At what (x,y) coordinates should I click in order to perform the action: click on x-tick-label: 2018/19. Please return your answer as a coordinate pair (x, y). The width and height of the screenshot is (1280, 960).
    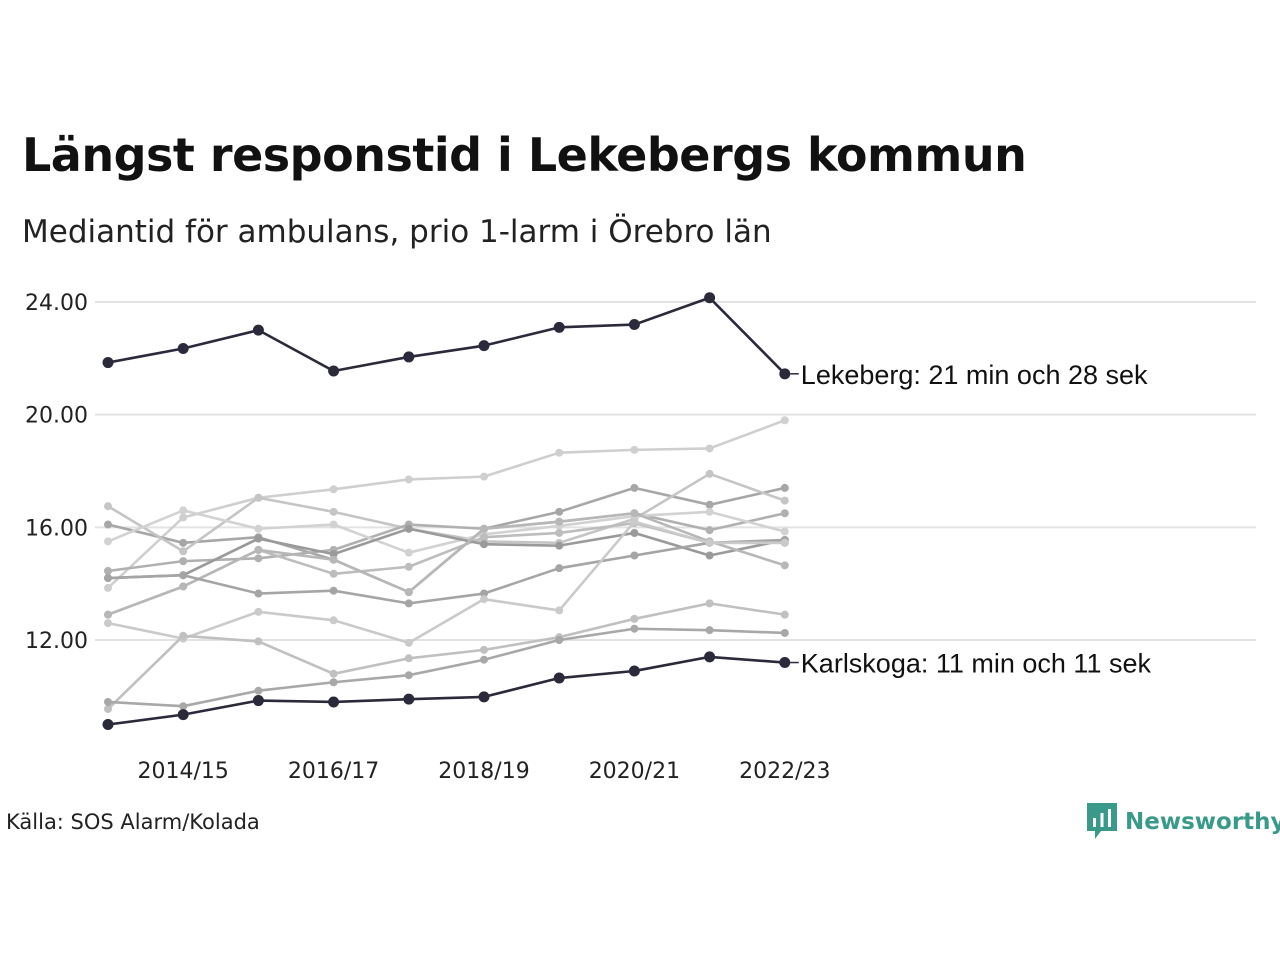
    Looking at the image, I should click on (483, 771).